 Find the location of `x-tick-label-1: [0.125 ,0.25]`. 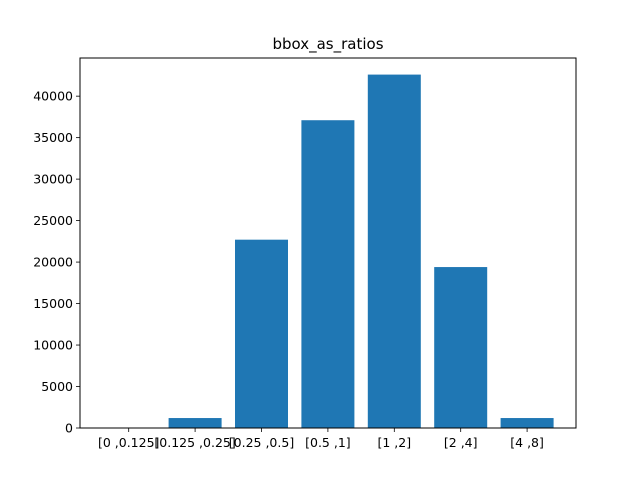

x-tick-label-1: [0.125 ,0.25] is located at coordinates (194, 442).